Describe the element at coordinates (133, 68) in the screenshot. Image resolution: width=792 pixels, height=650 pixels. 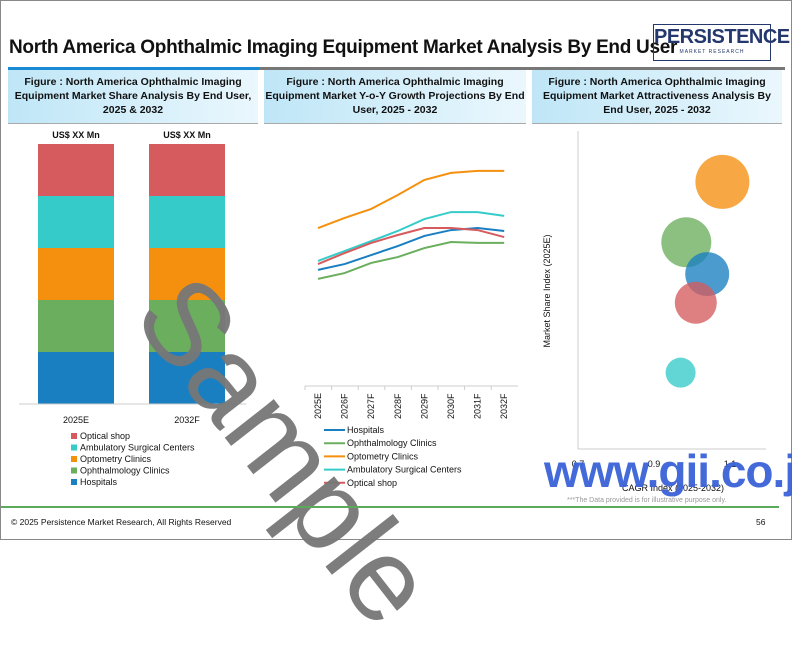
I see `title-rule-accent` at that location.